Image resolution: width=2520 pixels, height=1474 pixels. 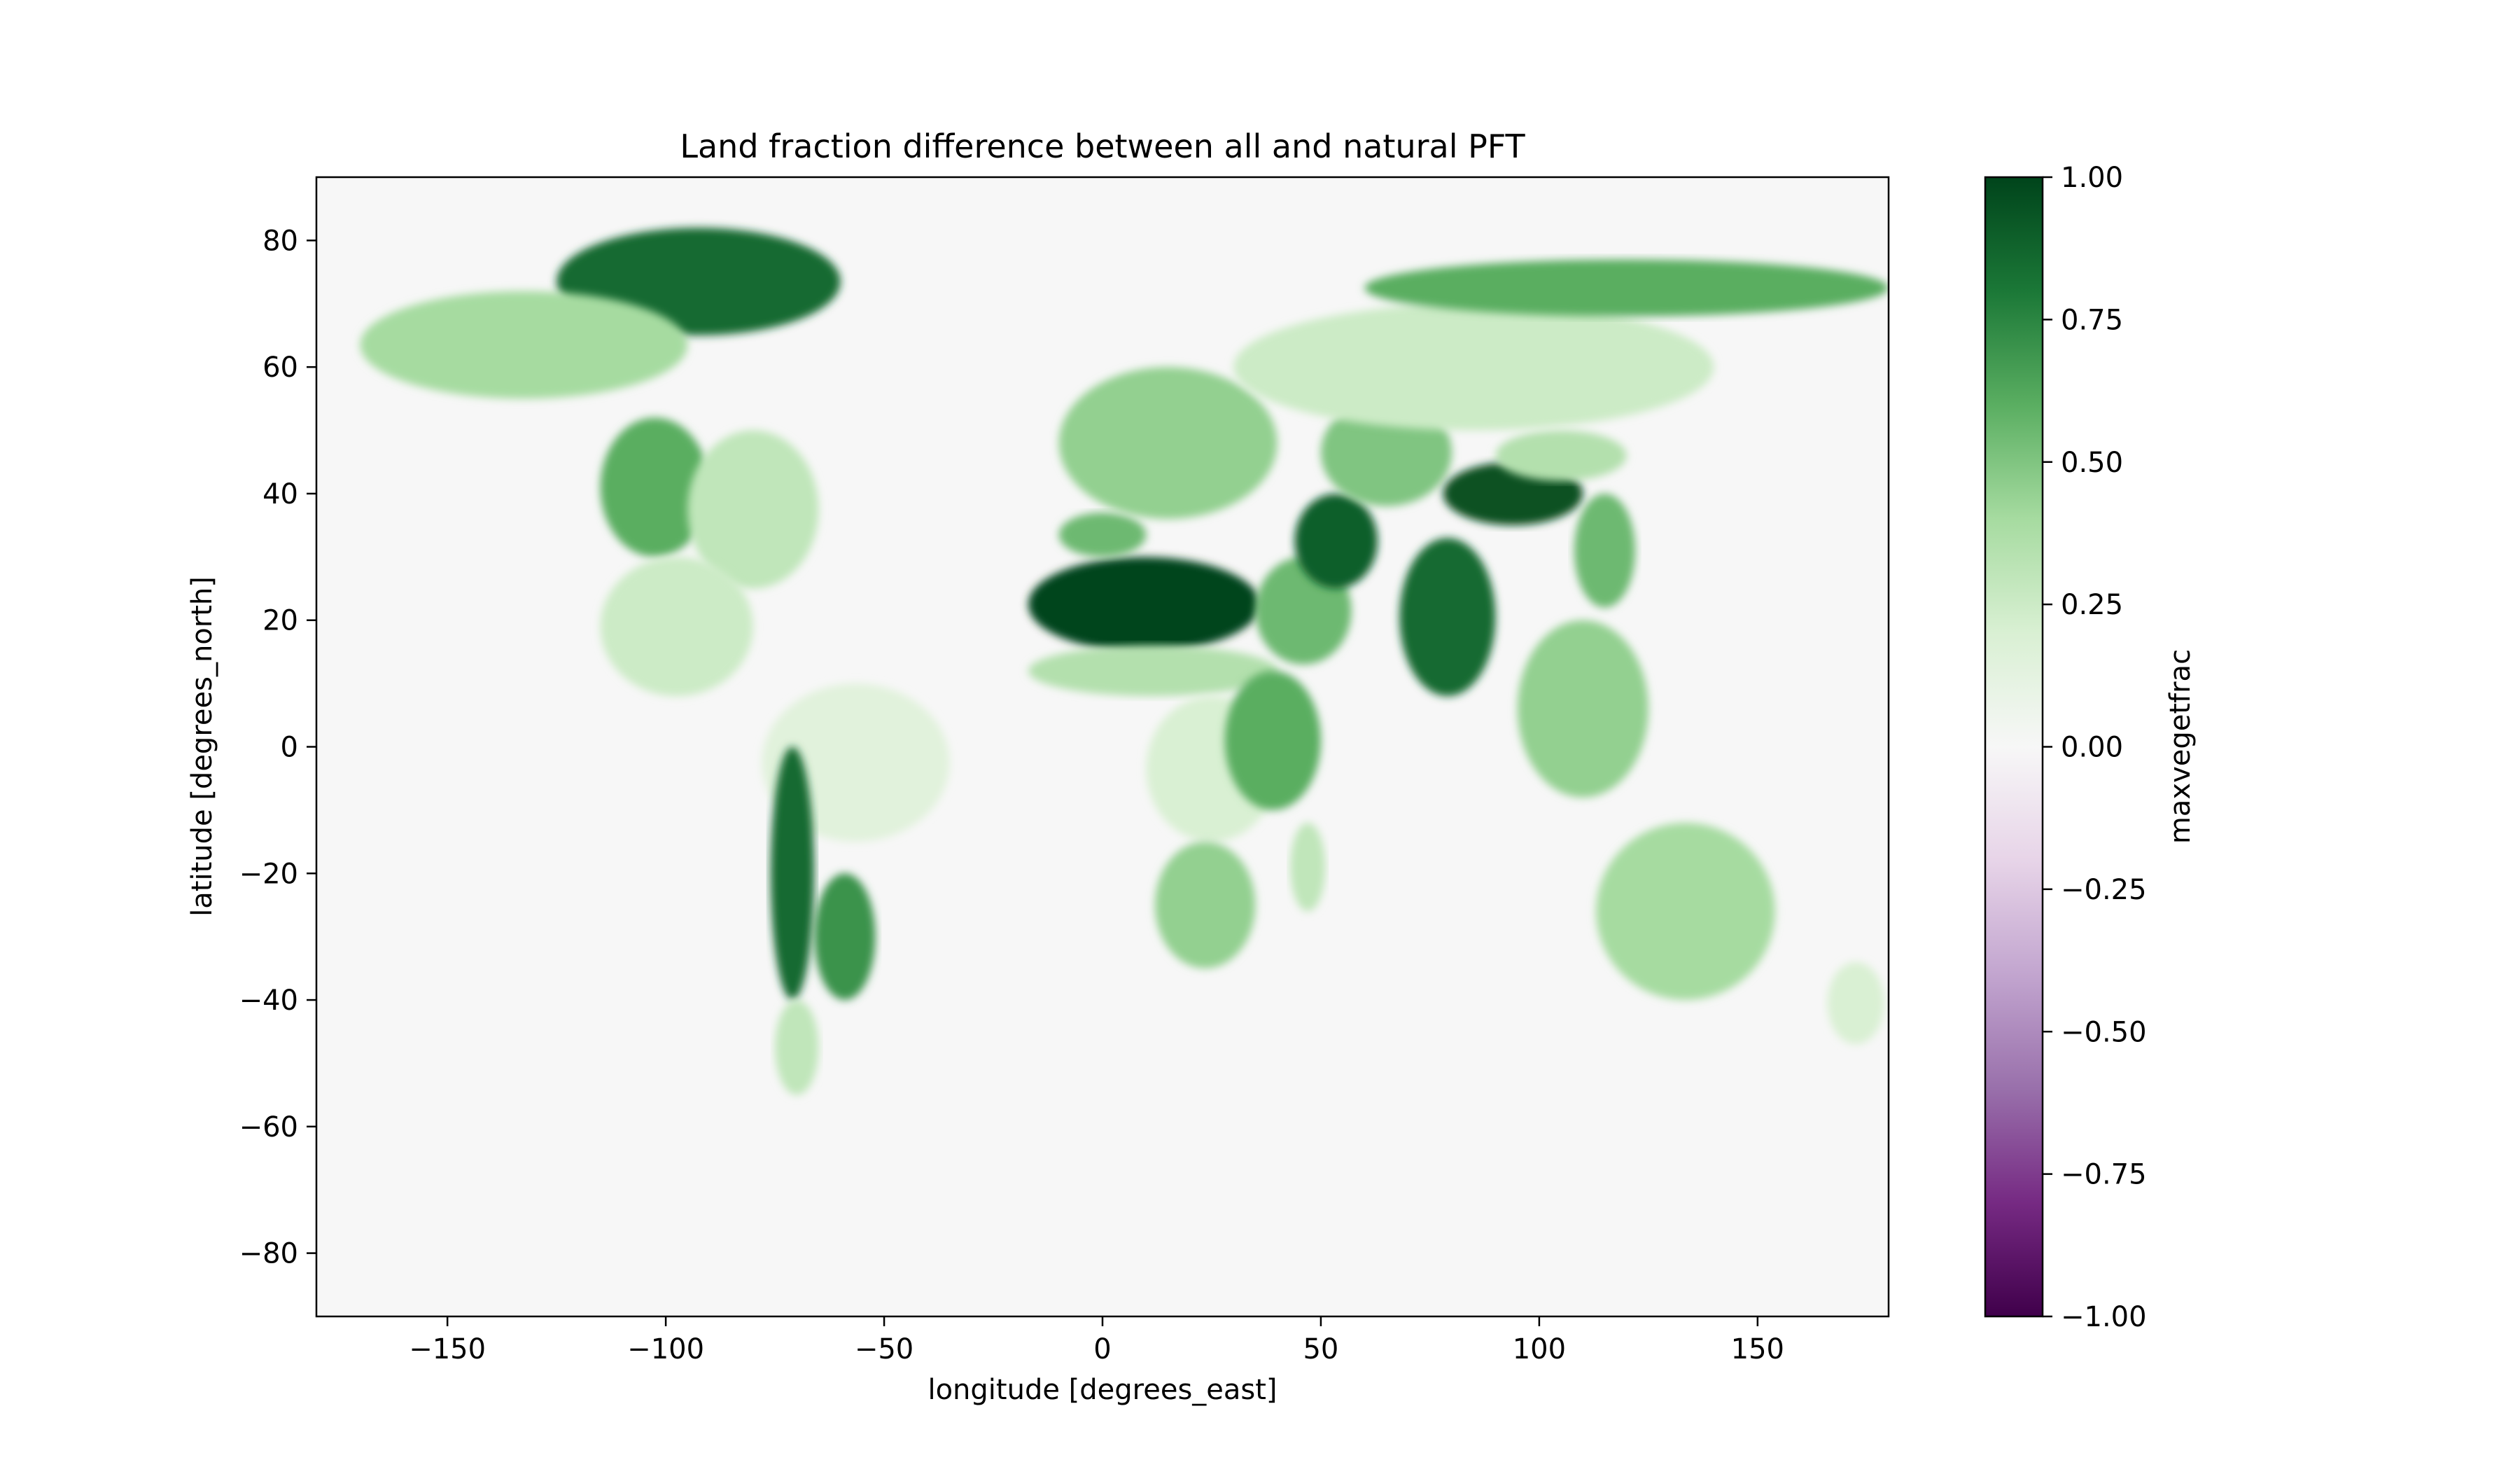 I want to click on colorbar-tick-label: 0.50, so click(x=2092, y=463).